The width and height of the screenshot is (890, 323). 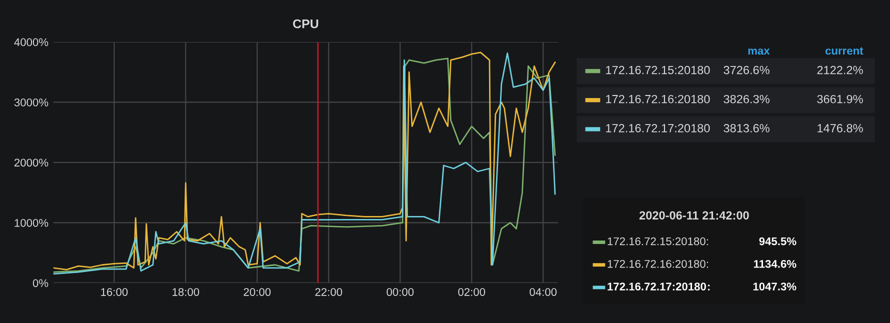 I want to click on chart-title: CPU, so click(x=305, y=23).